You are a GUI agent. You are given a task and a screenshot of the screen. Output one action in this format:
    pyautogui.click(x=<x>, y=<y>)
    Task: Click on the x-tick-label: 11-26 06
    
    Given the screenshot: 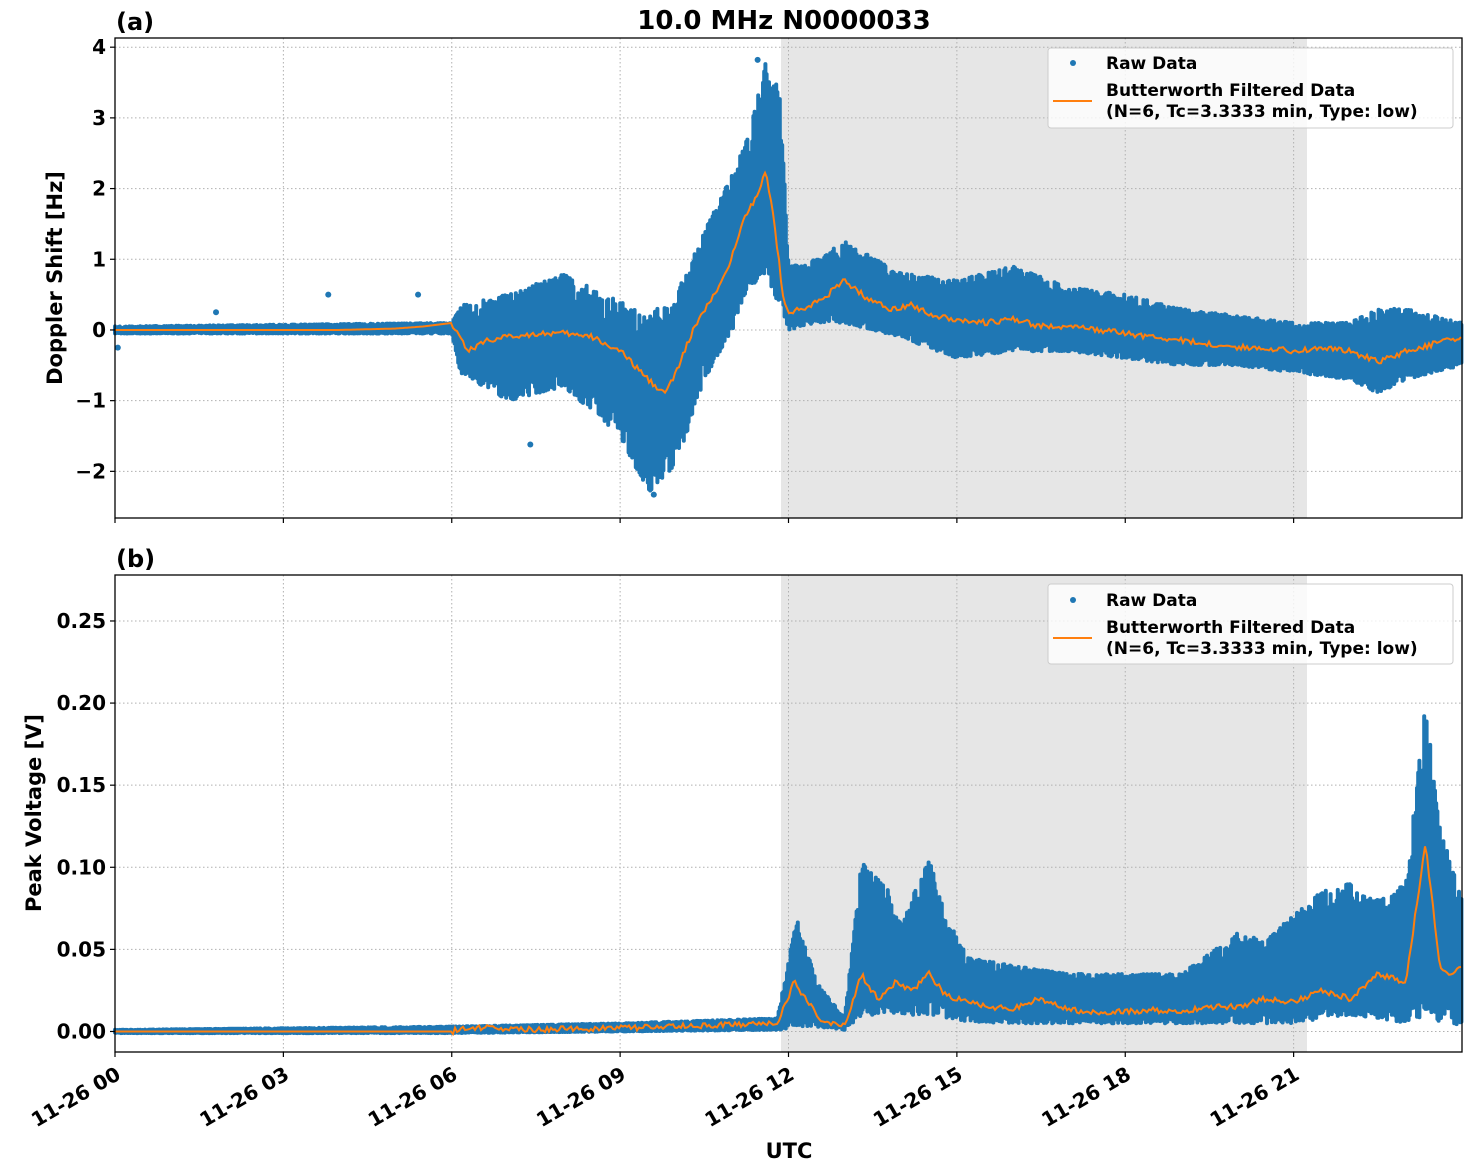 What is the action you would take?
    pyautogui.click(x=413, y=1097)
    